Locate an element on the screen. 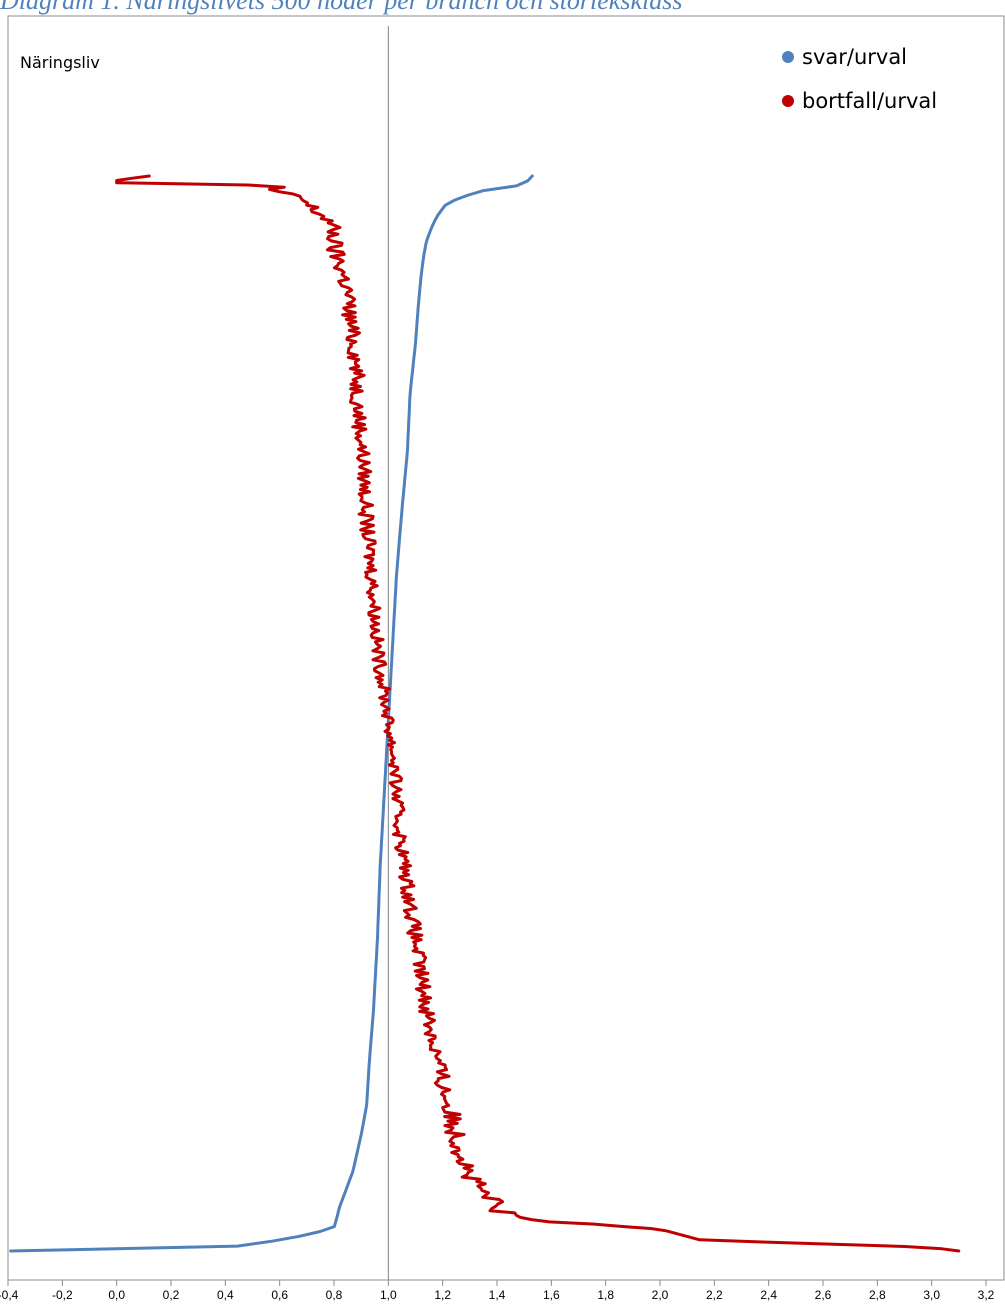 The height and width of the screenshot is (1304, 1005). x-tick-label: 1,2 is located at coordinates (442, 1295).